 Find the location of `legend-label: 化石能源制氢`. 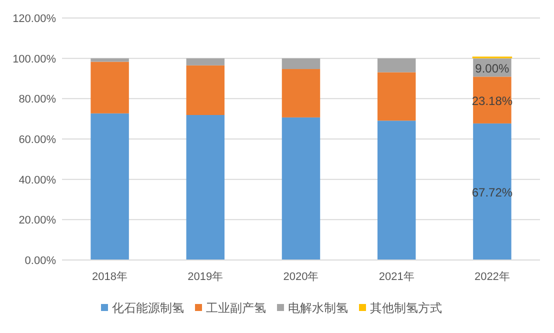

legend-label: 化石能源制氢 is located at coordinates (148, 308).